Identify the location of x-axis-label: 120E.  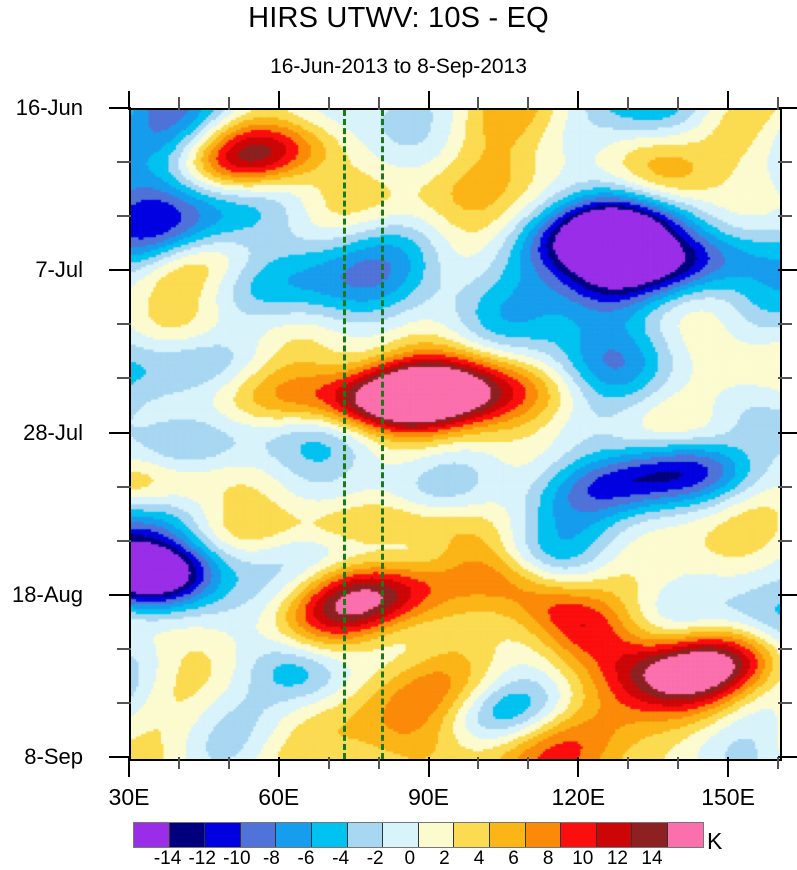
(578, 797).